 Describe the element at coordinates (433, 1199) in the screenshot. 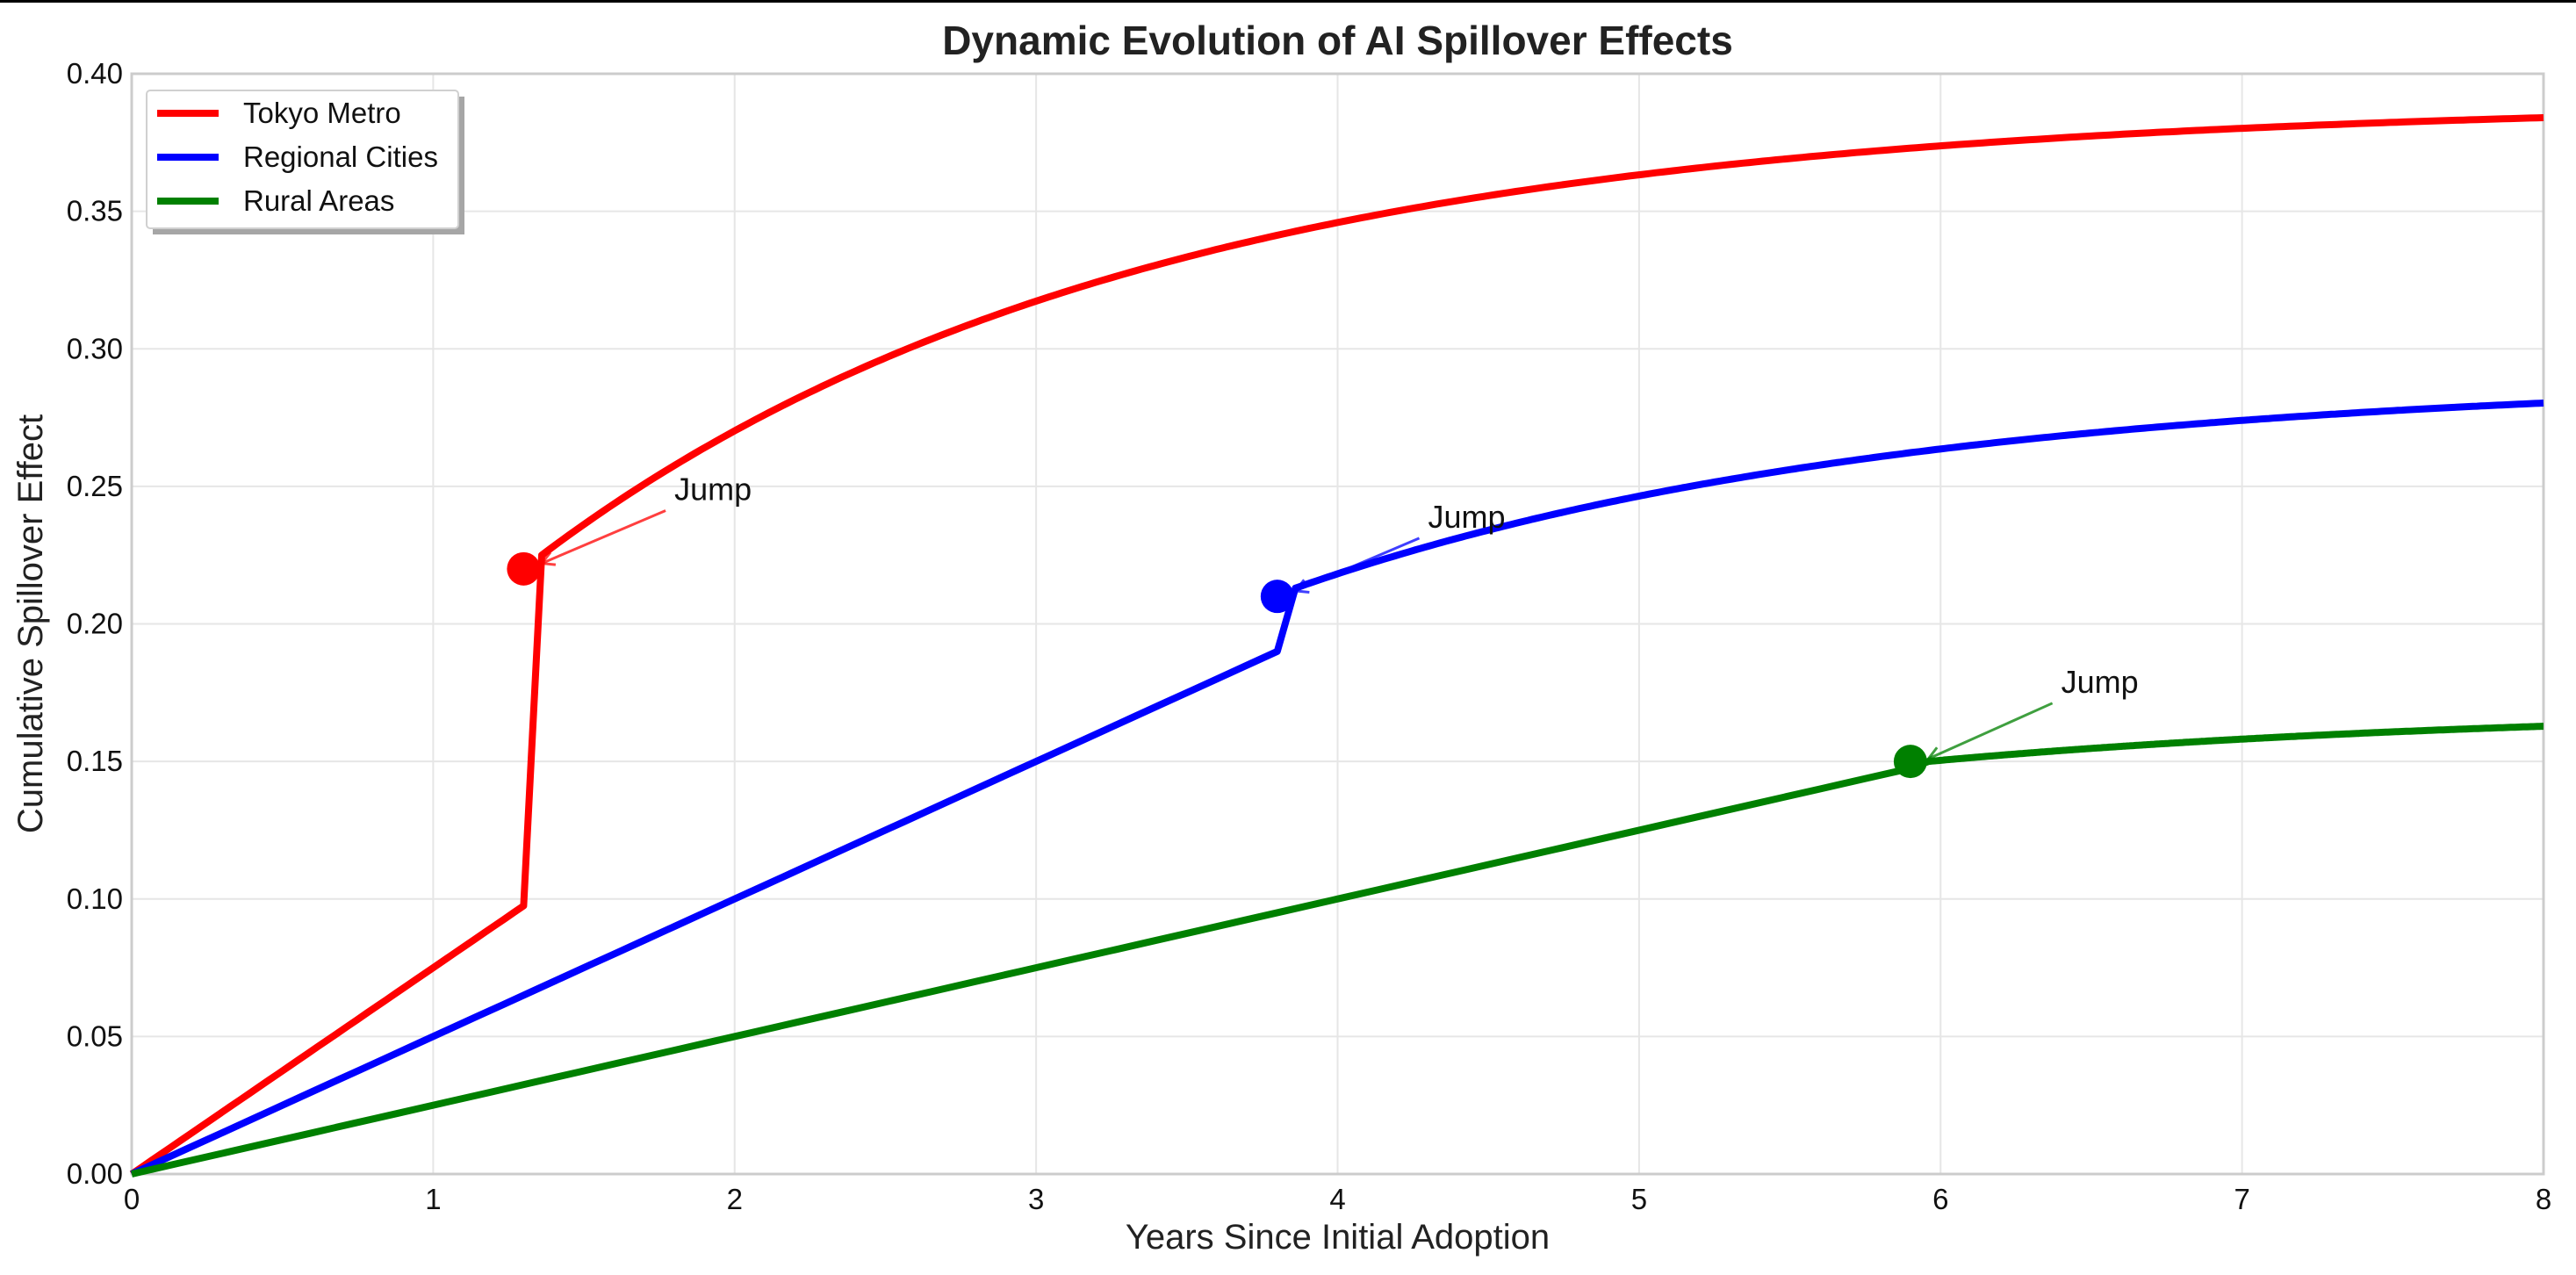

I see `x-tick-label: 1` at that location.